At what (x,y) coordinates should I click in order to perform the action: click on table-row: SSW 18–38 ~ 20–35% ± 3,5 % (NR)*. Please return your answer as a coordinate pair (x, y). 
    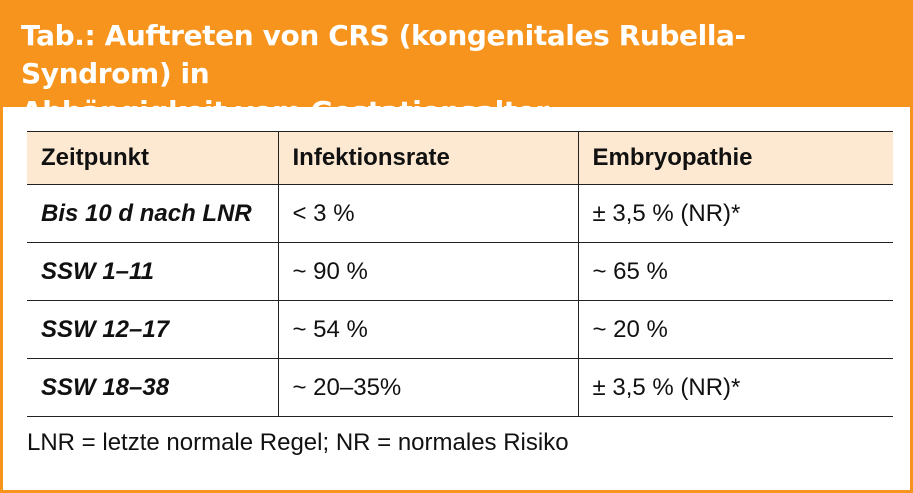
    Looking at the image, I should click on (460, 387).